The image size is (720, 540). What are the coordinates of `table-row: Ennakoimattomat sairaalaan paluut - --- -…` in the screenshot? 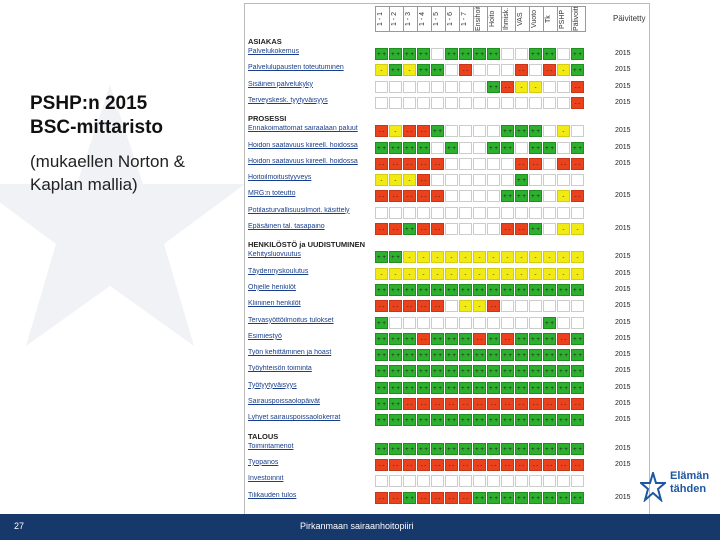 It's located at (447, 131).